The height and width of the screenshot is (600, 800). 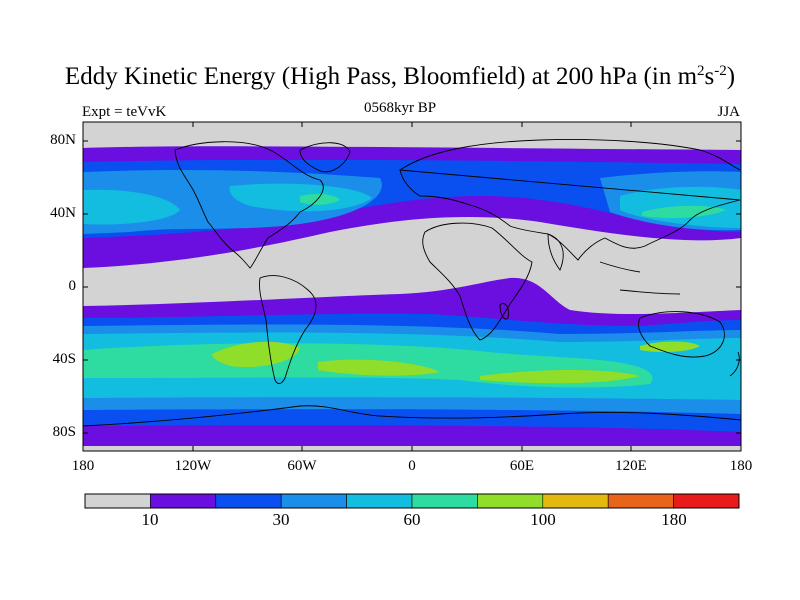 What do you see at coordinates (504, 311) in the screenshot?
I see `coast-madagascar` at bounding box center [504, 311].